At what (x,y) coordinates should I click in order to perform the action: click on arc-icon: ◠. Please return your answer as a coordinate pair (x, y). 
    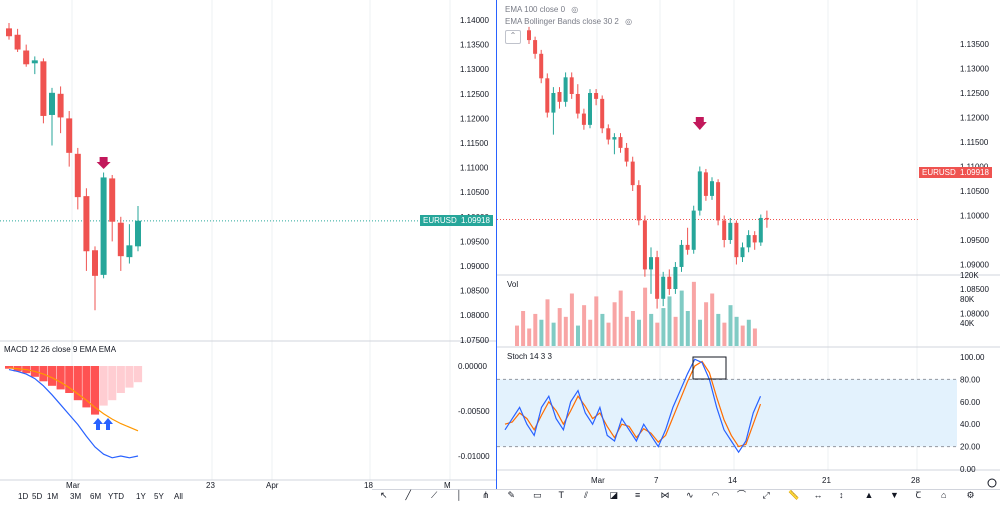
    Looking at the image, I should click on (715, 495).